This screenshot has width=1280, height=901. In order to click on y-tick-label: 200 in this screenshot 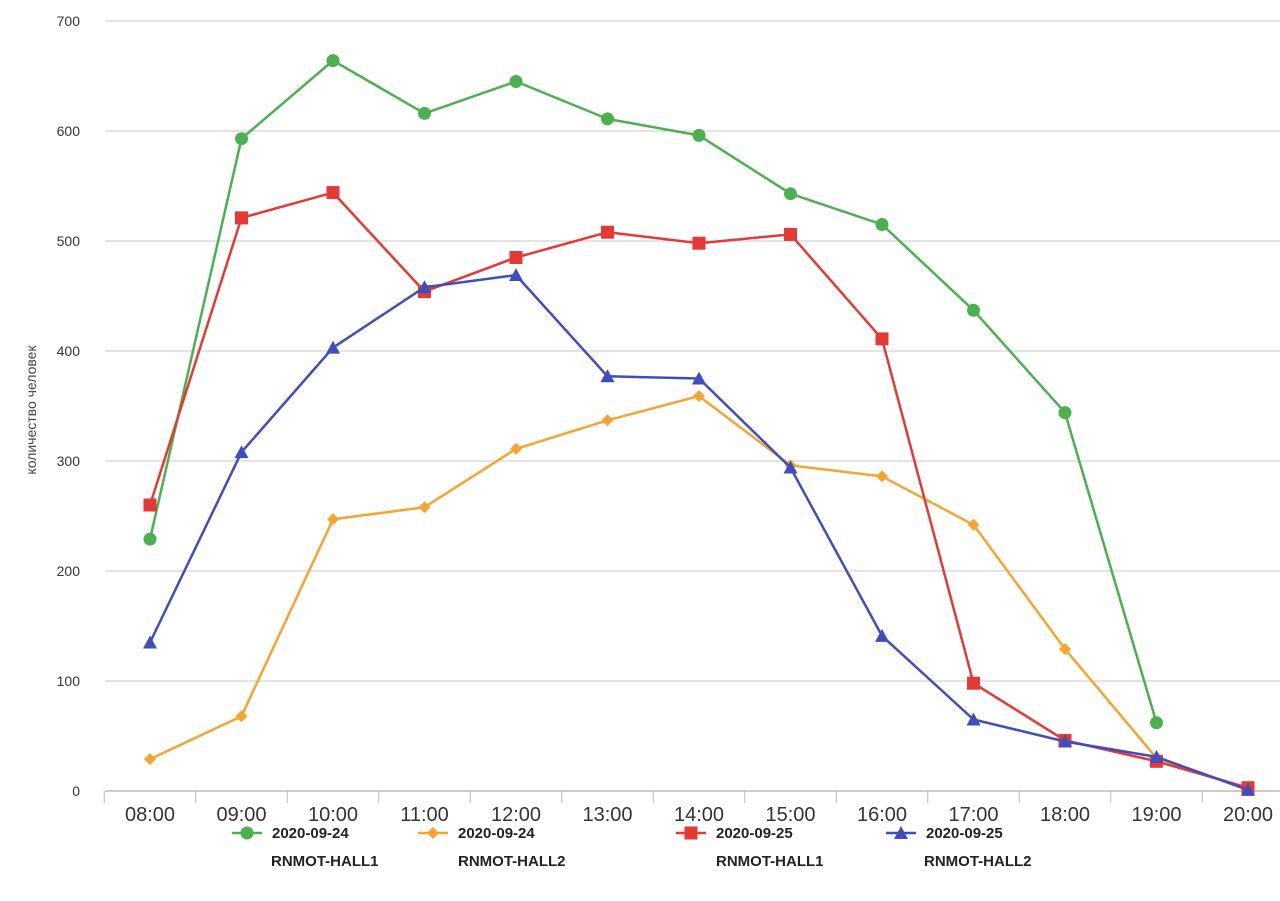, I will do `click(69, 571)`.